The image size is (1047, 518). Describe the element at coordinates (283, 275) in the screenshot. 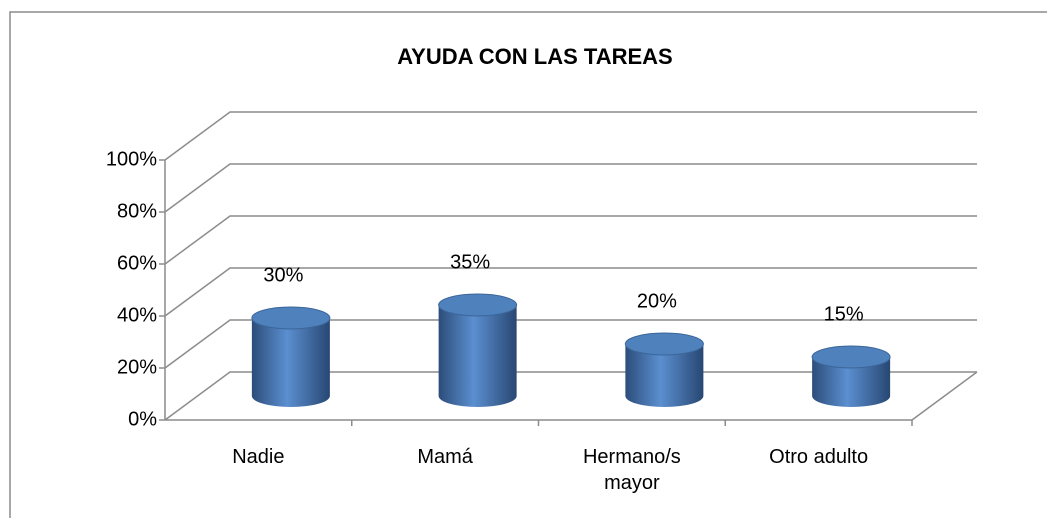

I see `value-label: 30%` at that location.